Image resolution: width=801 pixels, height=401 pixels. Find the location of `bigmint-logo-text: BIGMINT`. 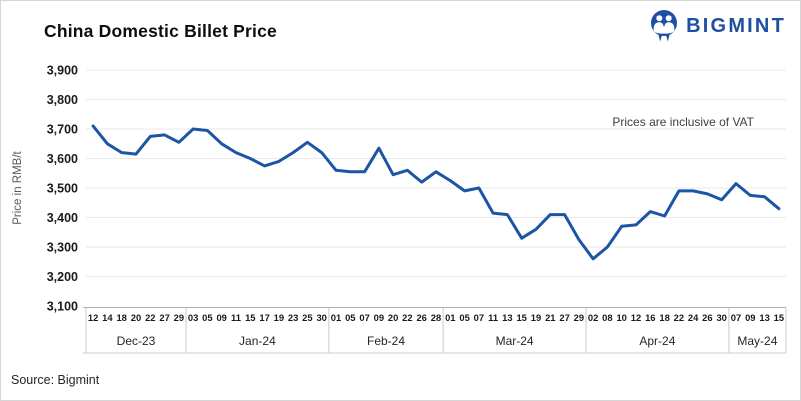

bigmint-logo-text: BIGMINT is located at coordinates (736, 25).